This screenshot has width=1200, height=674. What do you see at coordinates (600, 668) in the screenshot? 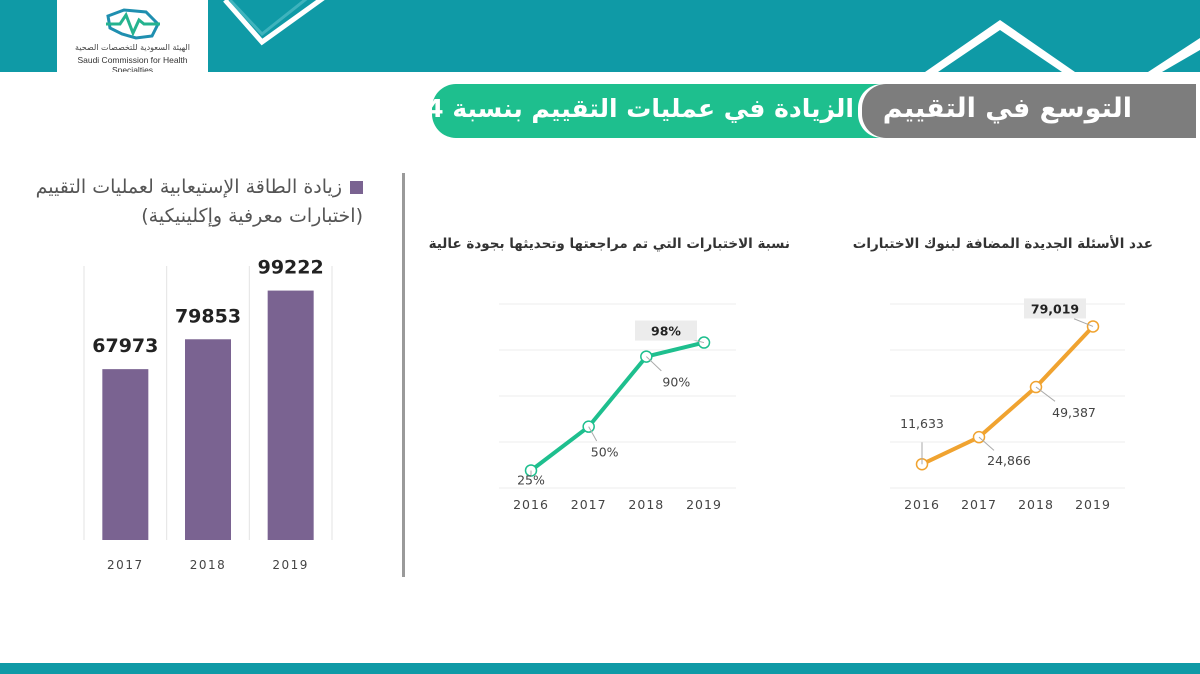
I see `footer-band` at bounding box center [600, 668].